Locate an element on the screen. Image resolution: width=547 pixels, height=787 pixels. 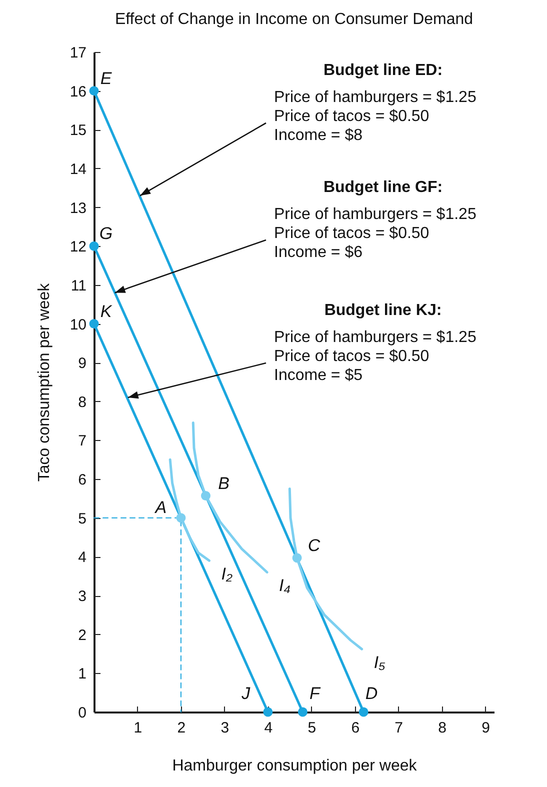
annotation: E is located at coordinates (106, 78).